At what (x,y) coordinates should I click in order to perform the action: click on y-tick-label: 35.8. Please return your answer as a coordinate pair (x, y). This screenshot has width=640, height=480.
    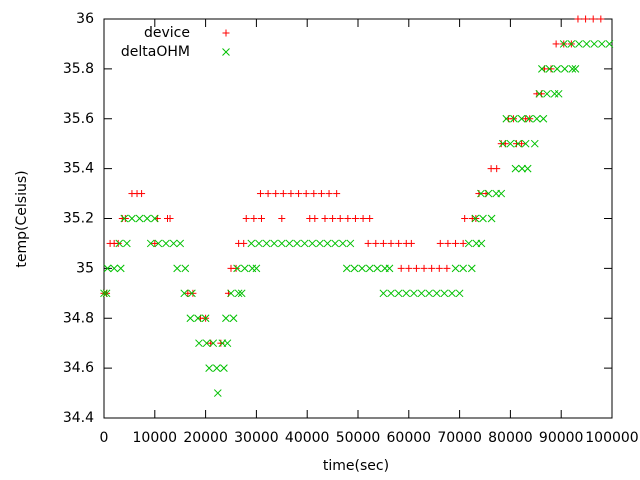
    Looking at the image, I should click on (78, 69).